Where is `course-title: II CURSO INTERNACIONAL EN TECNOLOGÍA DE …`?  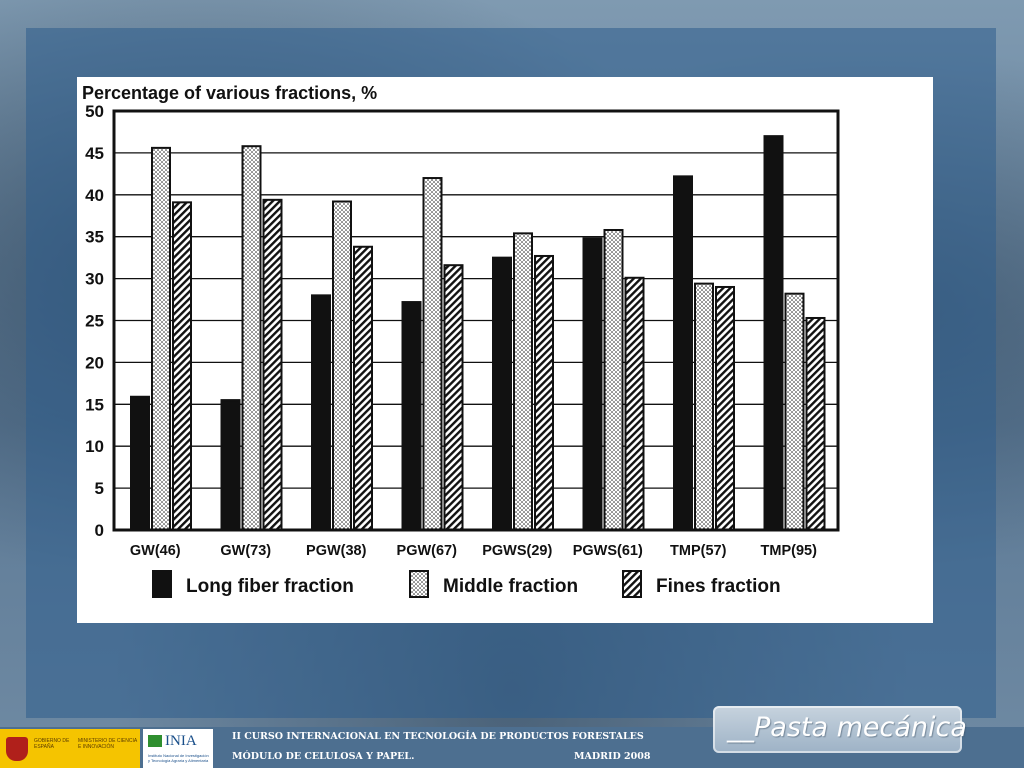
course-title: II CURSO INTERNACIONAL EN TECNOLOGÍA DE … is located at coordinates (438, 736).